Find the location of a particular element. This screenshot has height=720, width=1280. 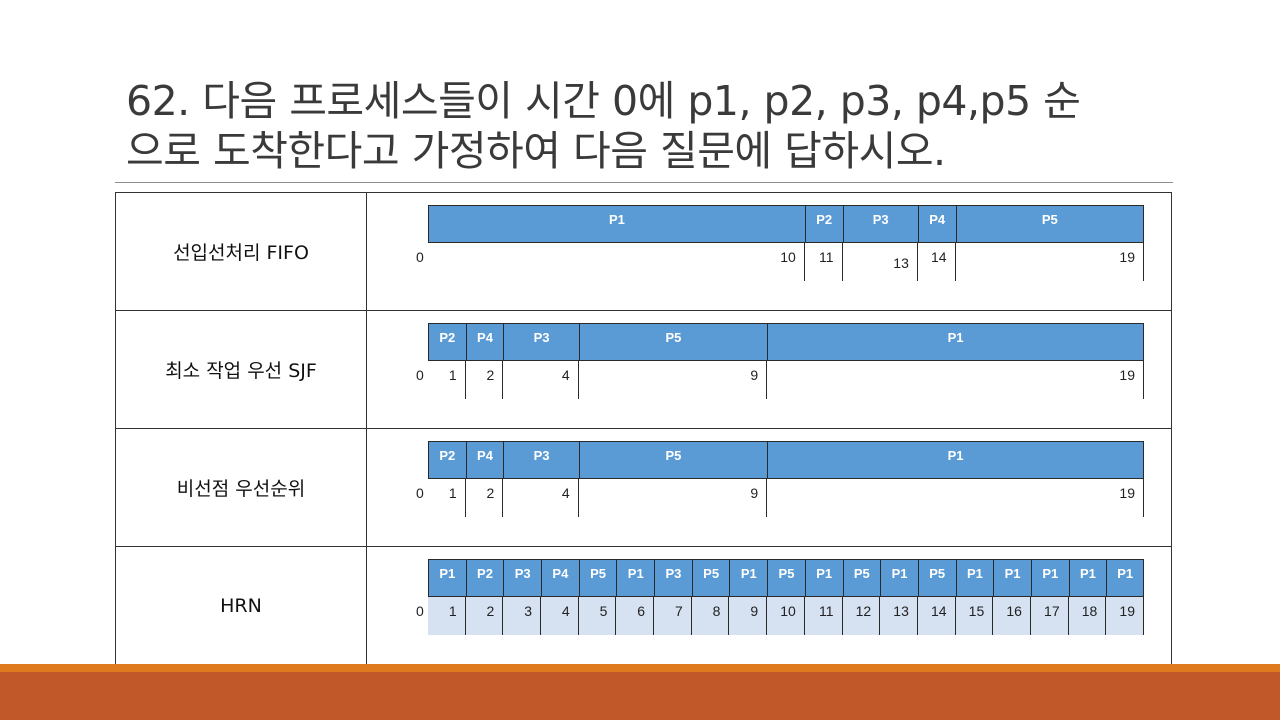

gantt-chart-fifo: P1 10 P2 11 P3 13 P4 14 P5 19 0 is located at coordinates (769, 251).